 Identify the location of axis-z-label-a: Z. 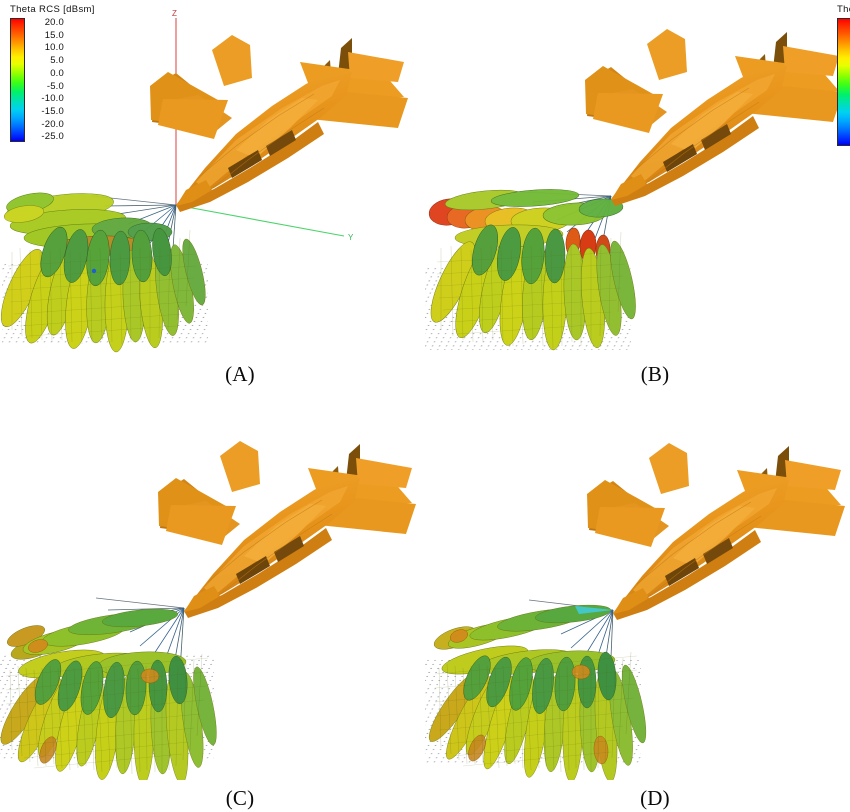
(174, 13).